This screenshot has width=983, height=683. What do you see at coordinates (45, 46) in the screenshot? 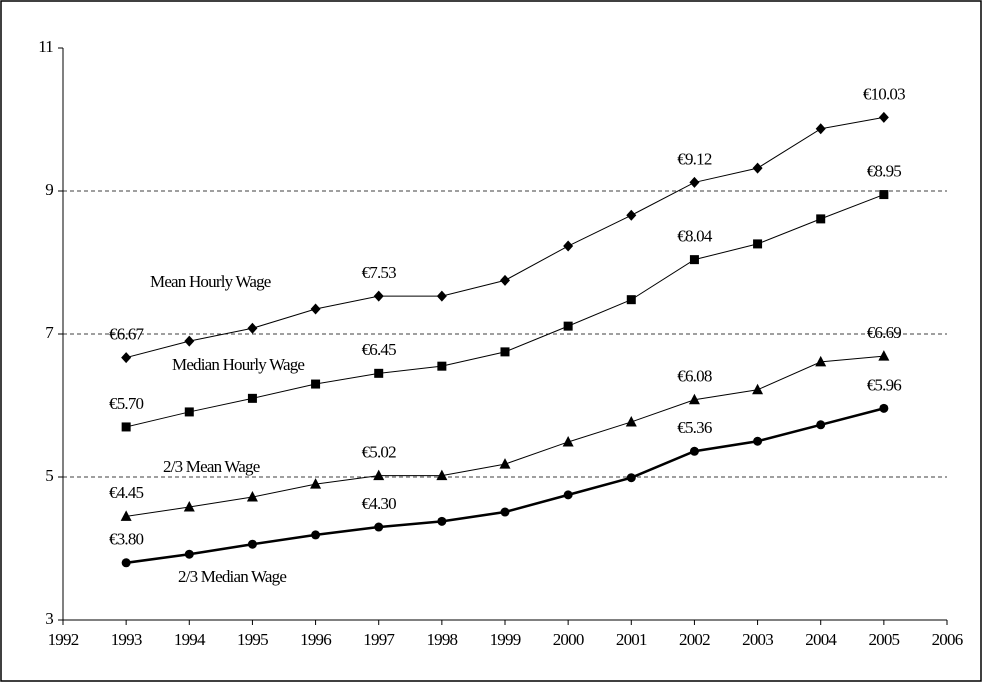
I see `y-tick-label: 11` at bounding box center [45, 46].